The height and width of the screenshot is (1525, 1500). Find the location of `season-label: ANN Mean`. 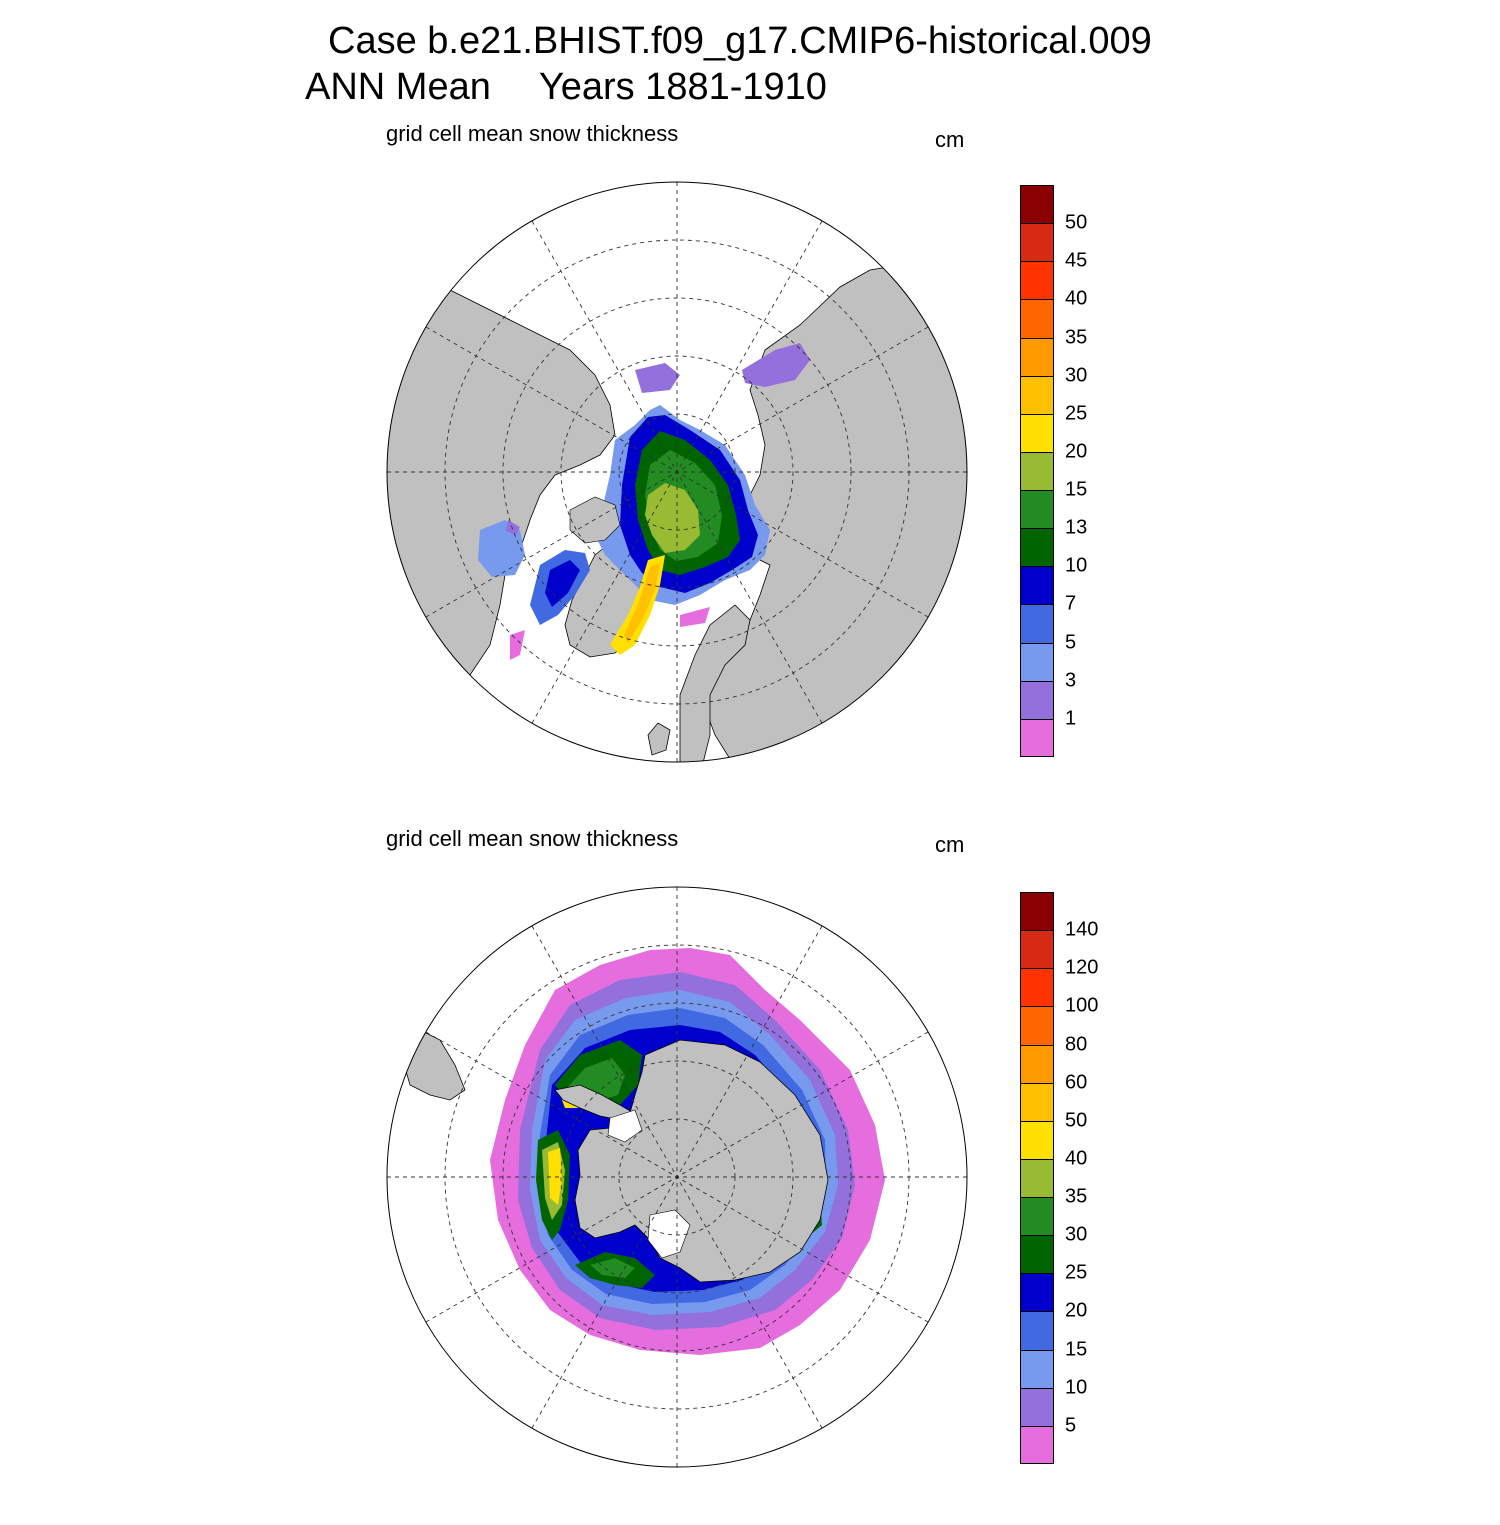

season-label: ANN Mean is located at coordinates (398, 87).